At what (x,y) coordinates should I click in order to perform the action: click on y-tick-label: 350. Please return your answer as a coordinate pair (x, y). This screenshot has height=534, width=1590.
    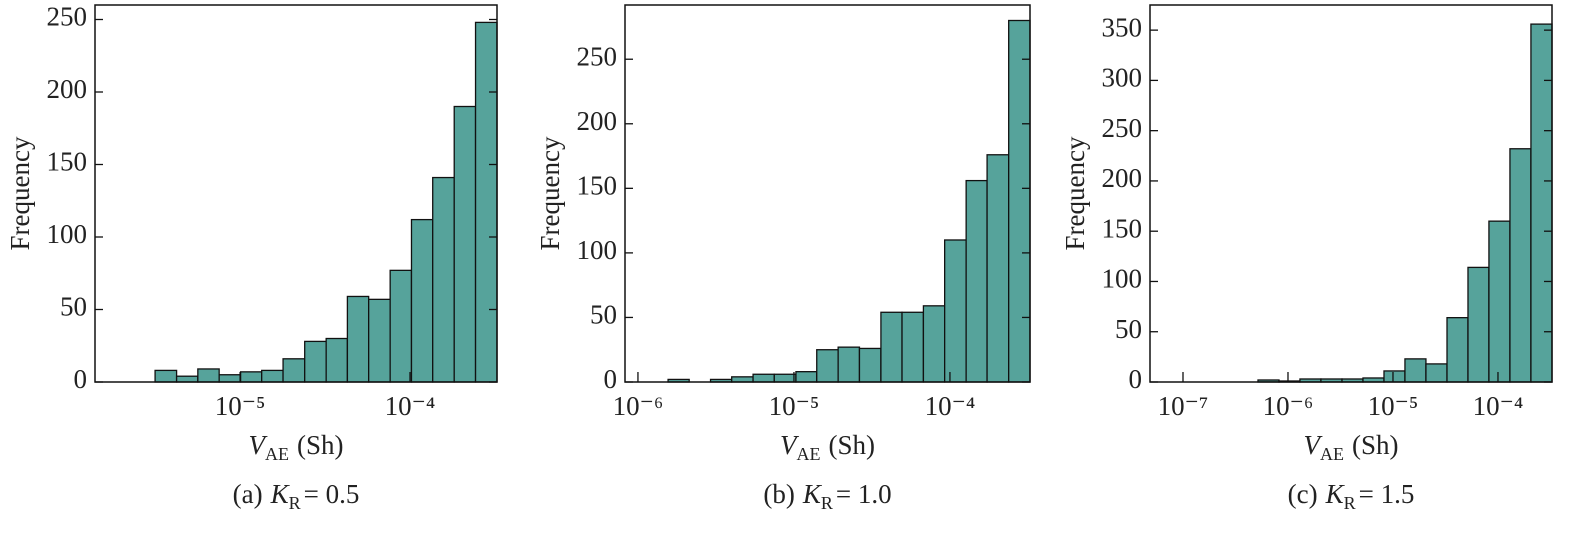
    Looking at the image, I should click on (1122, 27).